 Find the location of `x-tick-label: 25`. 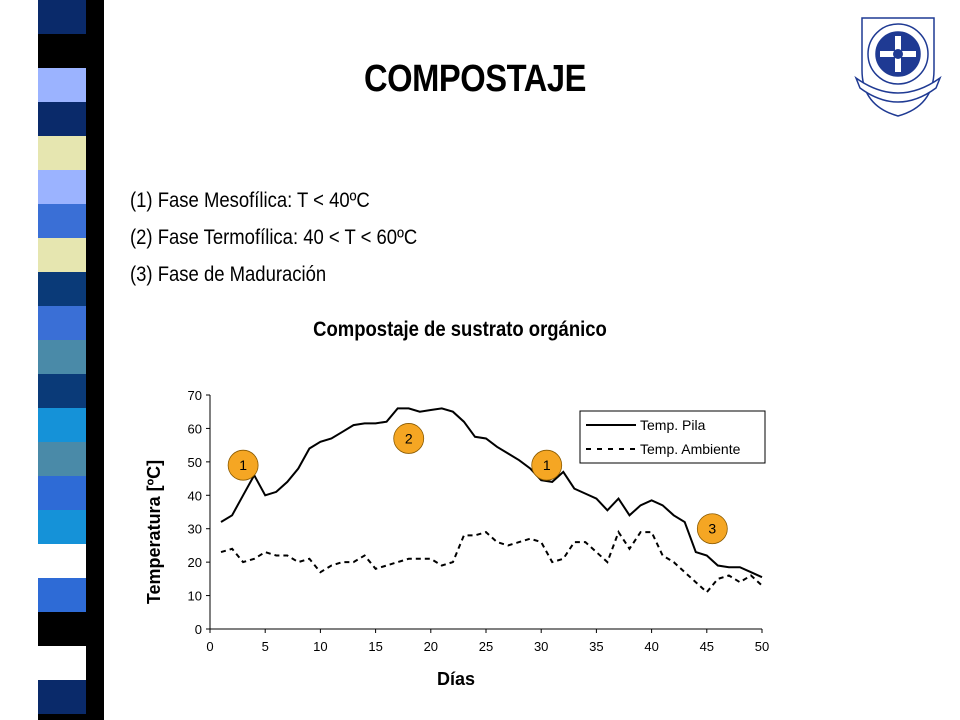

x-tick-label: 25 is located at coordinates (486, 646).